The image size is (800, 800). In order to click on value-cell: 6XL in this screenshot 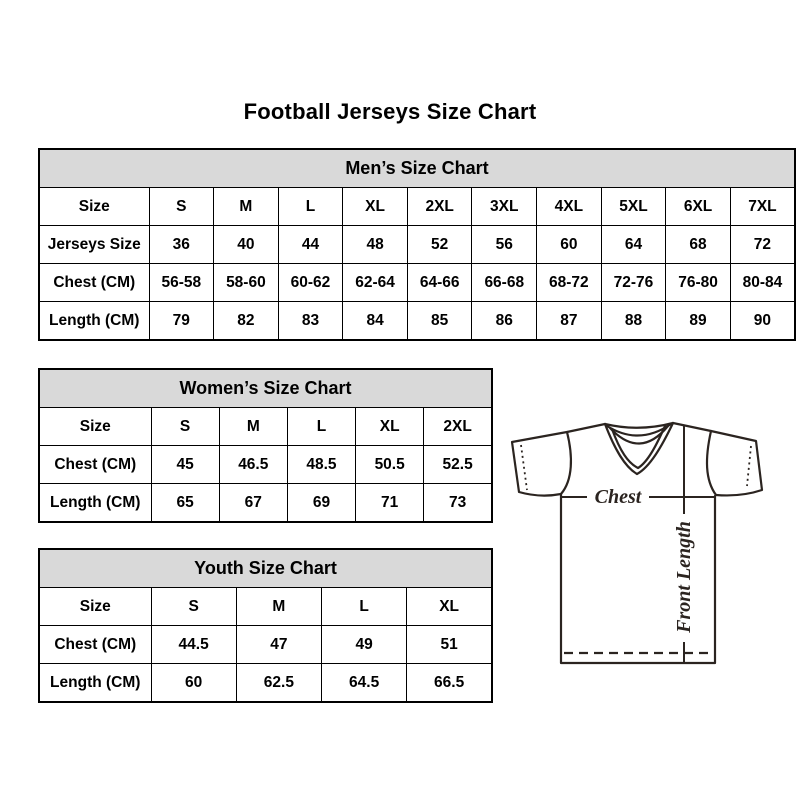, I will do `click(698, 206)`.